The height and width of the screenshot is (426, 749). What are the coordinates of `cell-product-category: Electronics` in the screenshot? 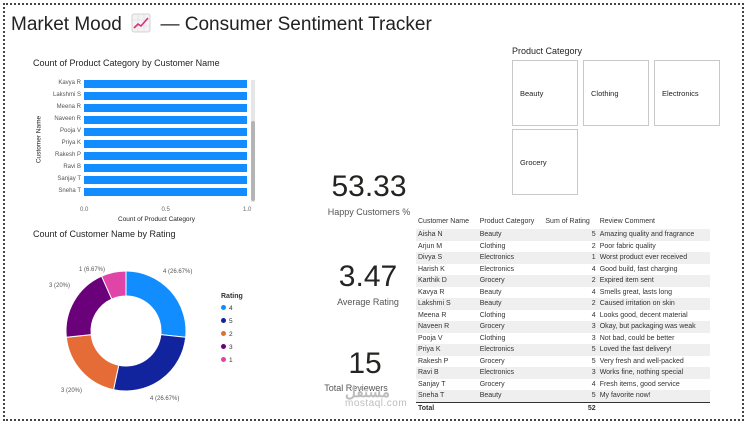 It's located at (496, 269).